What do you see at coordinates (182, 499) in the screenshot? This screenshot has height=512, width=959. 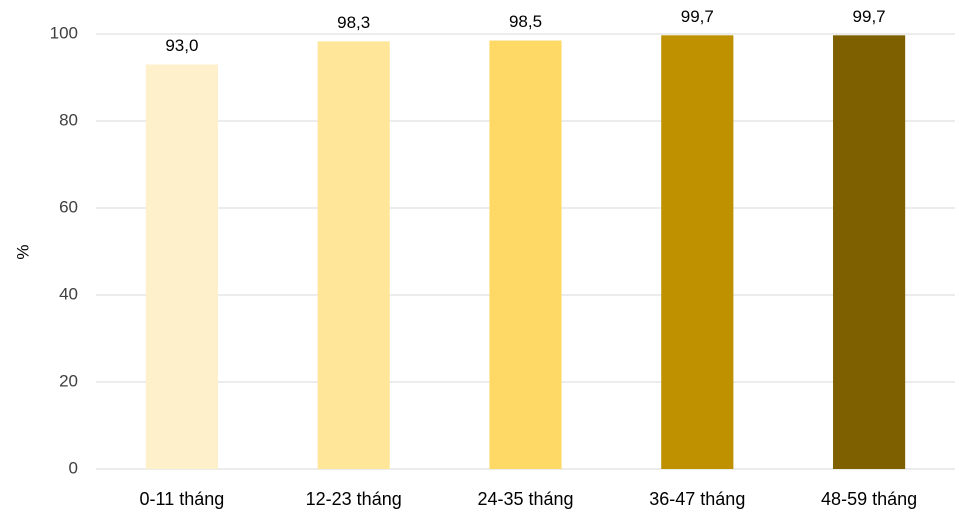 I see `x-tick-label: 0-11 tháng` at bounding box center [182, 499].